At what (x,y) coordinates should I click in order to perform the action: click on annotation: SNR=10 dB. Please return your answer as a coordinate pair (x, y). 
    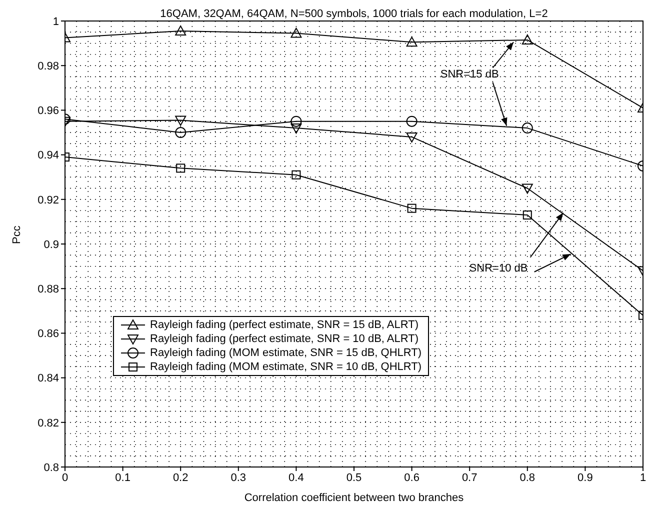
    Looking at the image, I should click on (498, 268).